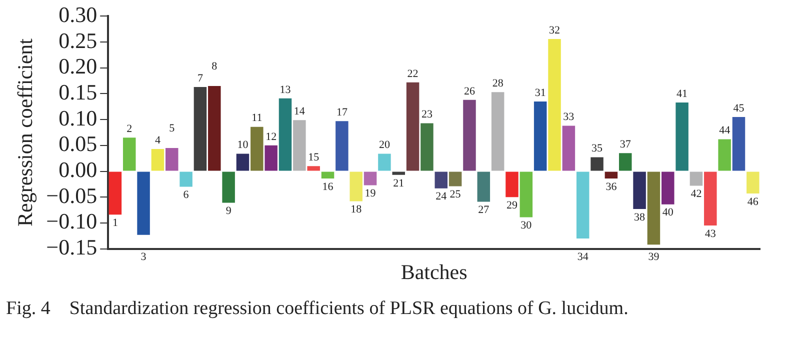  Describe the element at coordinates (78, 143) in the screenshot. I see `y-tick-label: 0.05` at that location.